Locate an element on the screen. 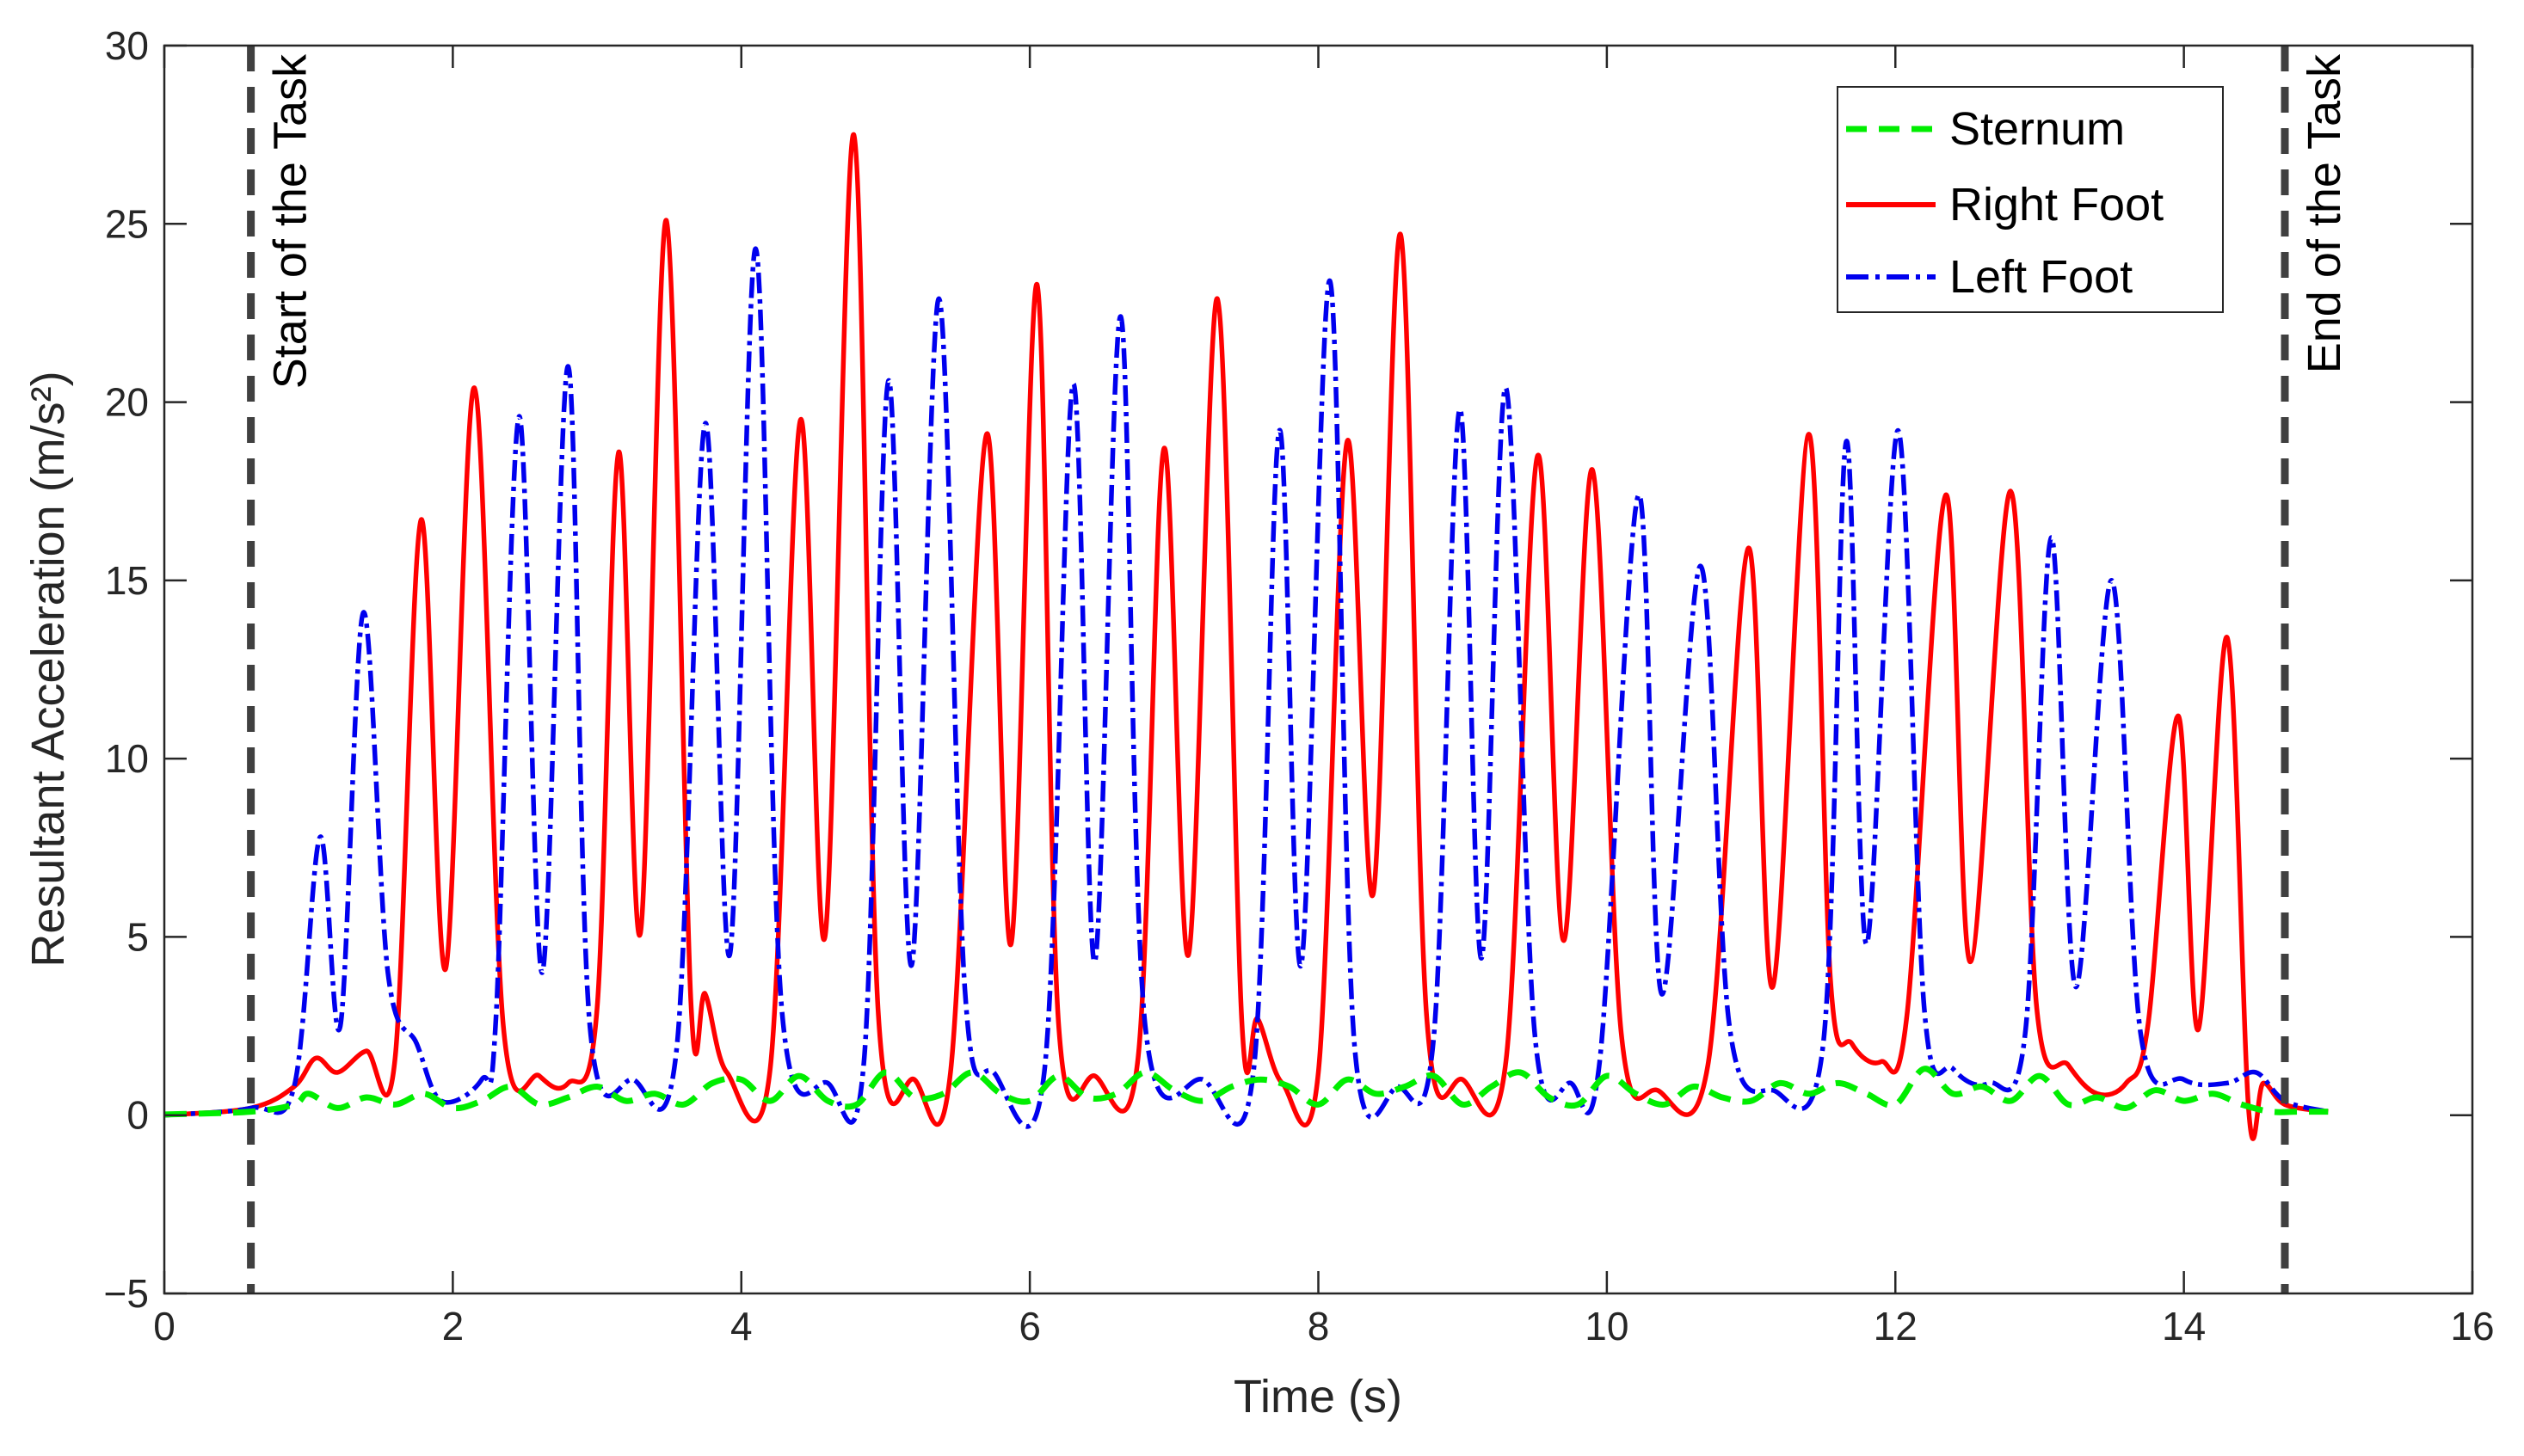 The height and width of the screenshot is (1456, 2524). y-tick-label: 10 is located at coordinates (127, 759).